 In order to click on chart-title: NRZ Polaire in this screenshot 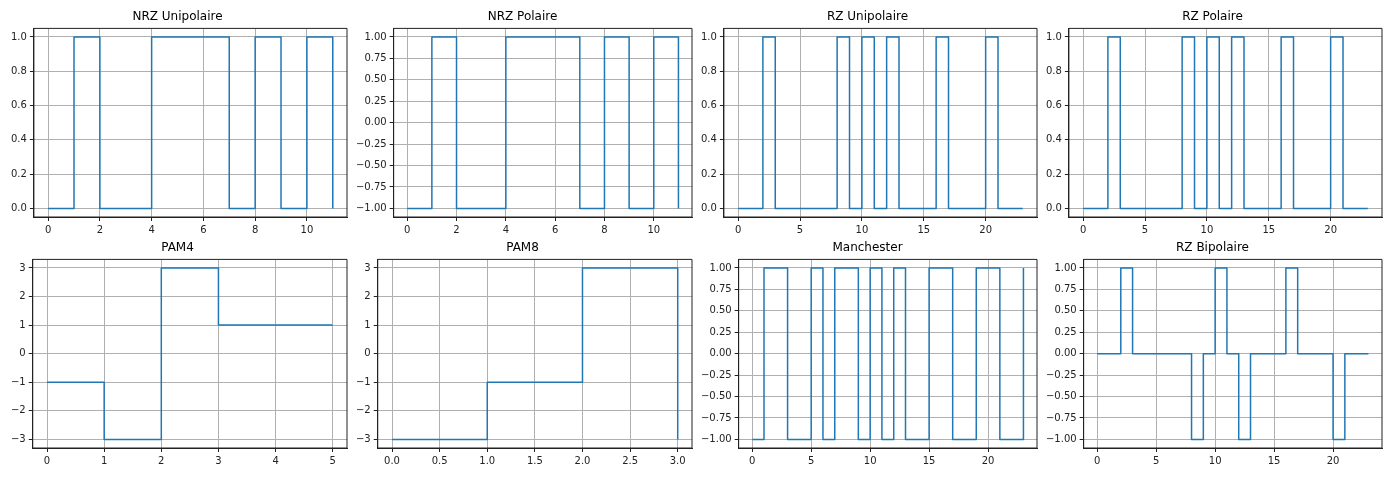, I will do `click(522, 16)`.